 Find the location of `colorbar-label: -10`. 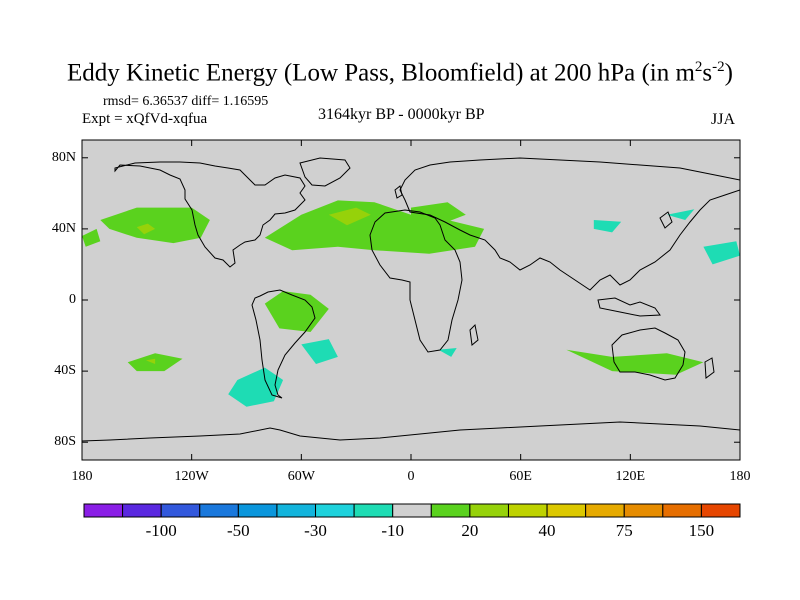

colorbar-label: -10 is located at coordinates (393, 530).